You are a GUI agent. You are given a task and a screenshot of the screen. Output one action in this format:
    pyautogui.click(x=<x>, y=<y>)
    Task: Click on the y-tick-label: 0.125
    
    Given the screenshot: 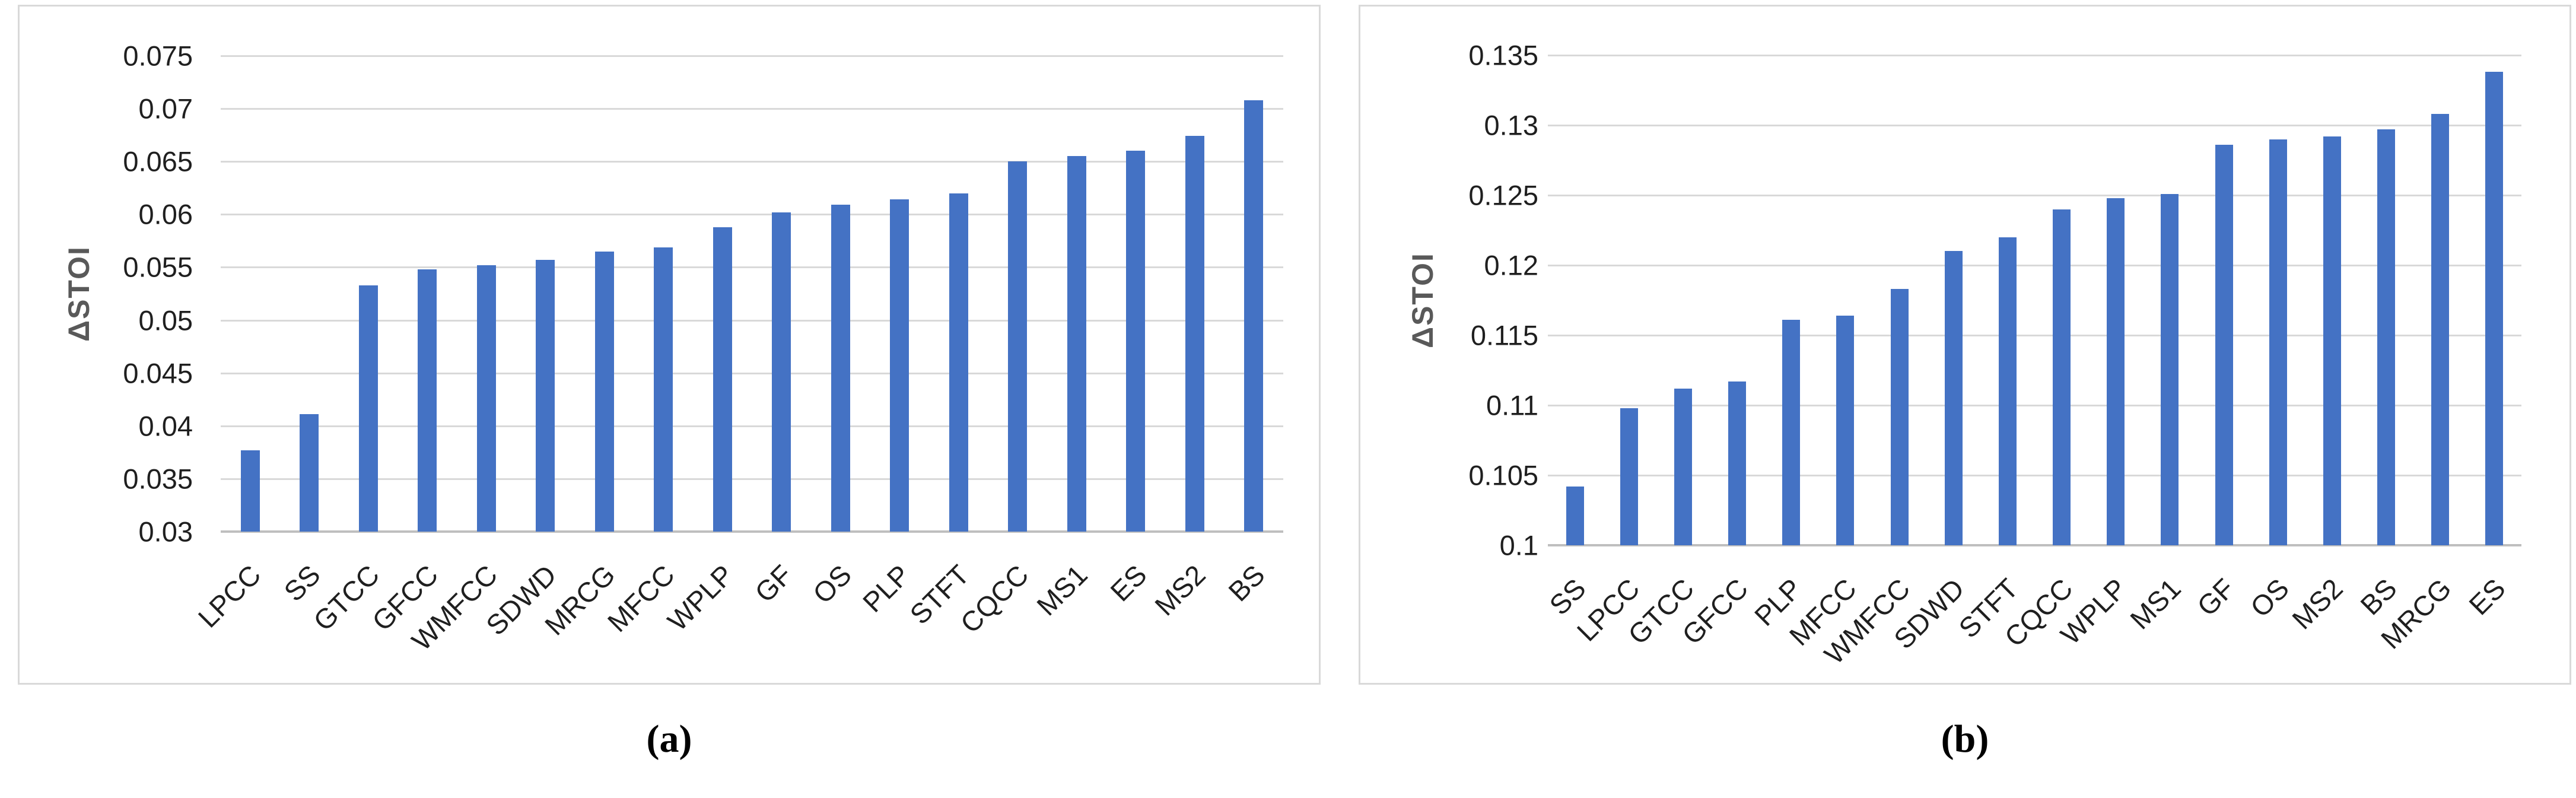 What is the action you would take?
    pyautogui.click(x=1503, y=195)
    